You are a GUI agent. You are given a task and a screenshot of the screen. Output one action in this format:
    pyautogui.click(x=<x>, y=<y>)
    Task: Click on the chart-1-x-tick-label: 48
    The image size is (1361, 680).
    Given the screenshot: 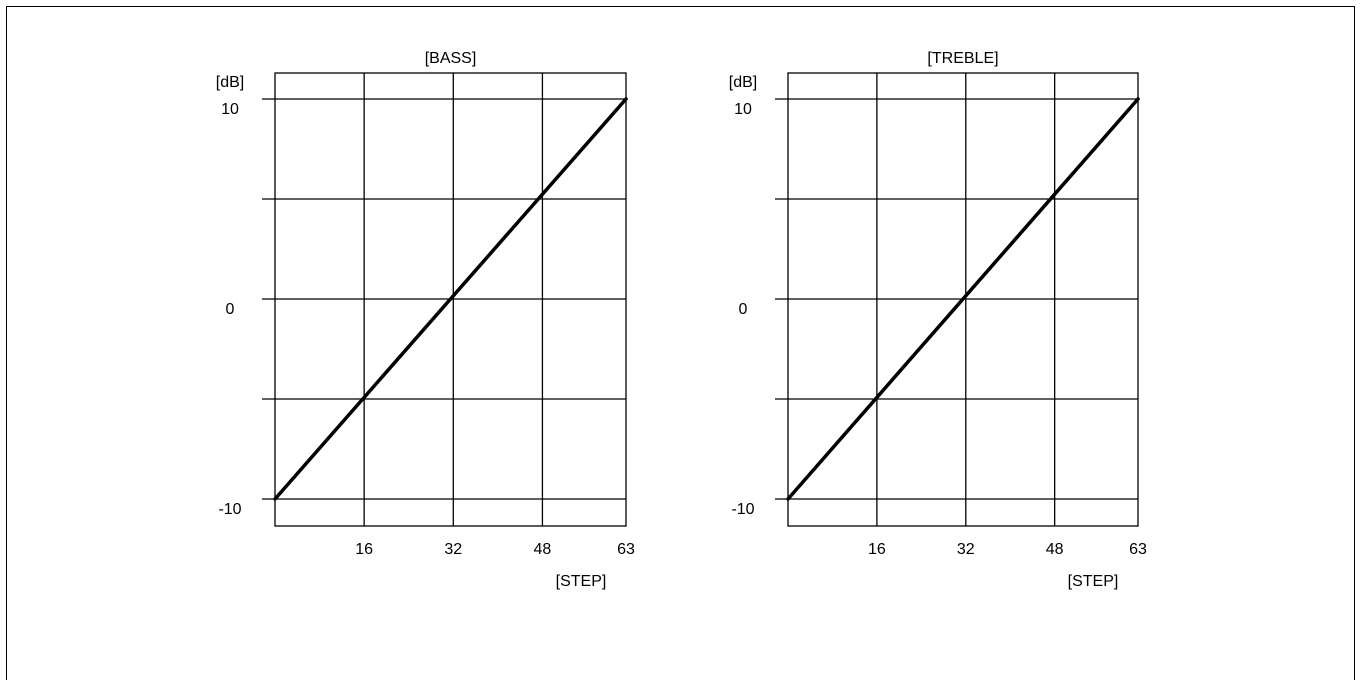 What is the action you would take?
    pyautogui.click(x=543, y=549)
    